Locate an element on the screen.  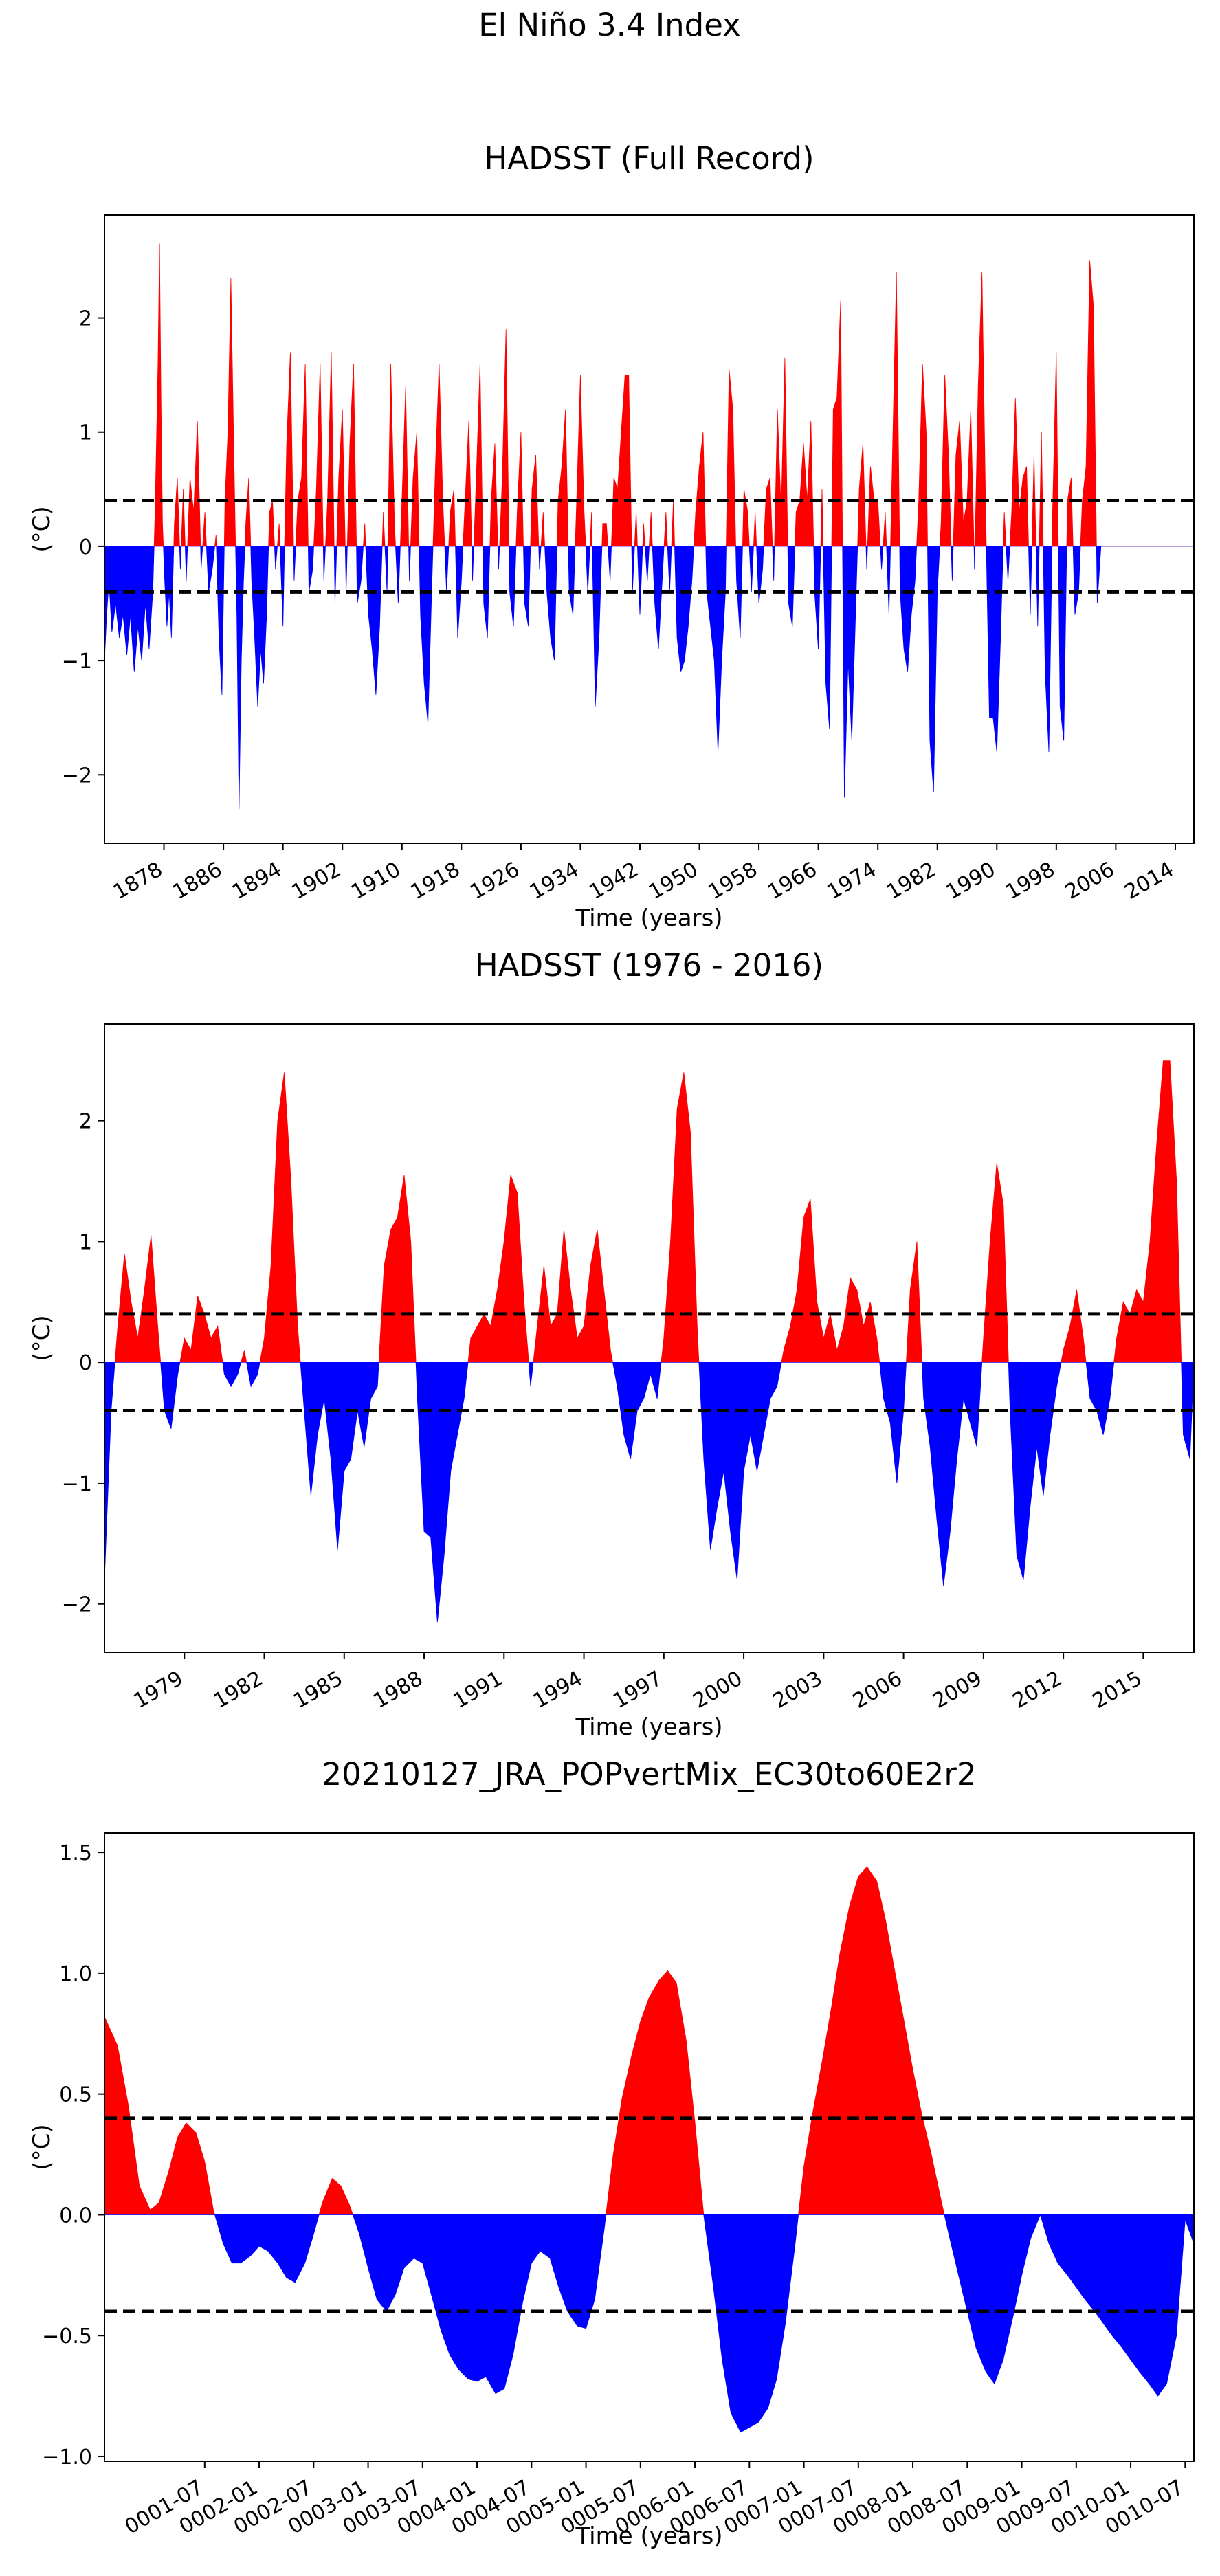
y-tick-label: 0.5 is located at coordinates (75, 2095).